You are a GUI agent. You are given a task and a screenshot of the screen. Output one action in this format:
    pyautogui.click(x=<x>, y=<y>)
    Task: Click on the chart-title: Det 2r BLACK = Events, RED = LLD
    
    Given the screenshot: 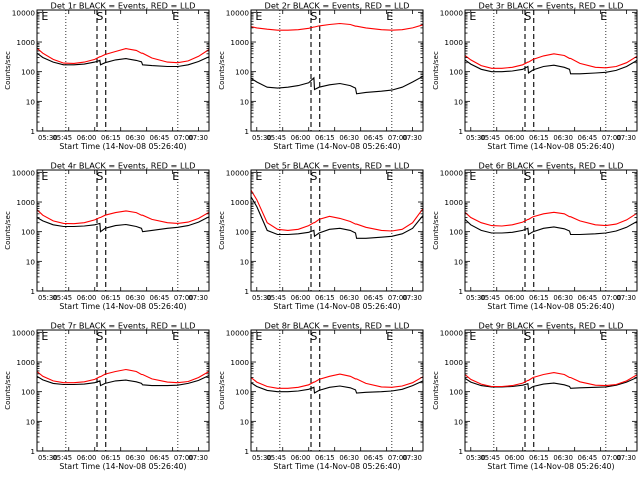 What is the action you would take?
    pyautogui.click(x=337, y=6)
    